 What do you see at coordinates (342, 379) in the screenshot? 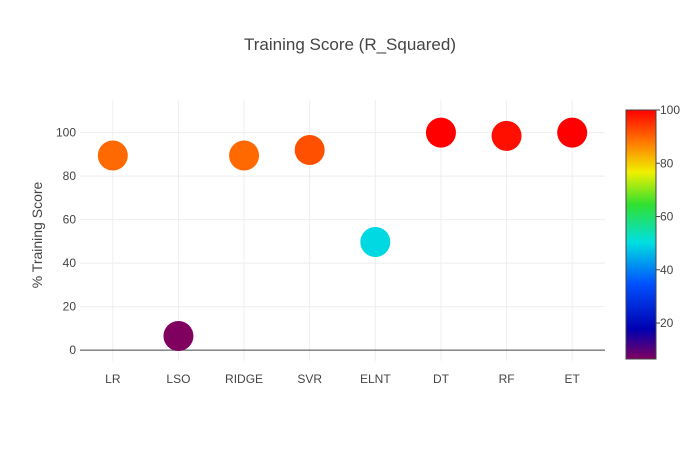
I see `x-axis-ticks: LR LSO RIDGE SVR ELNT DT RF ET` at bounding box center [342, 379].